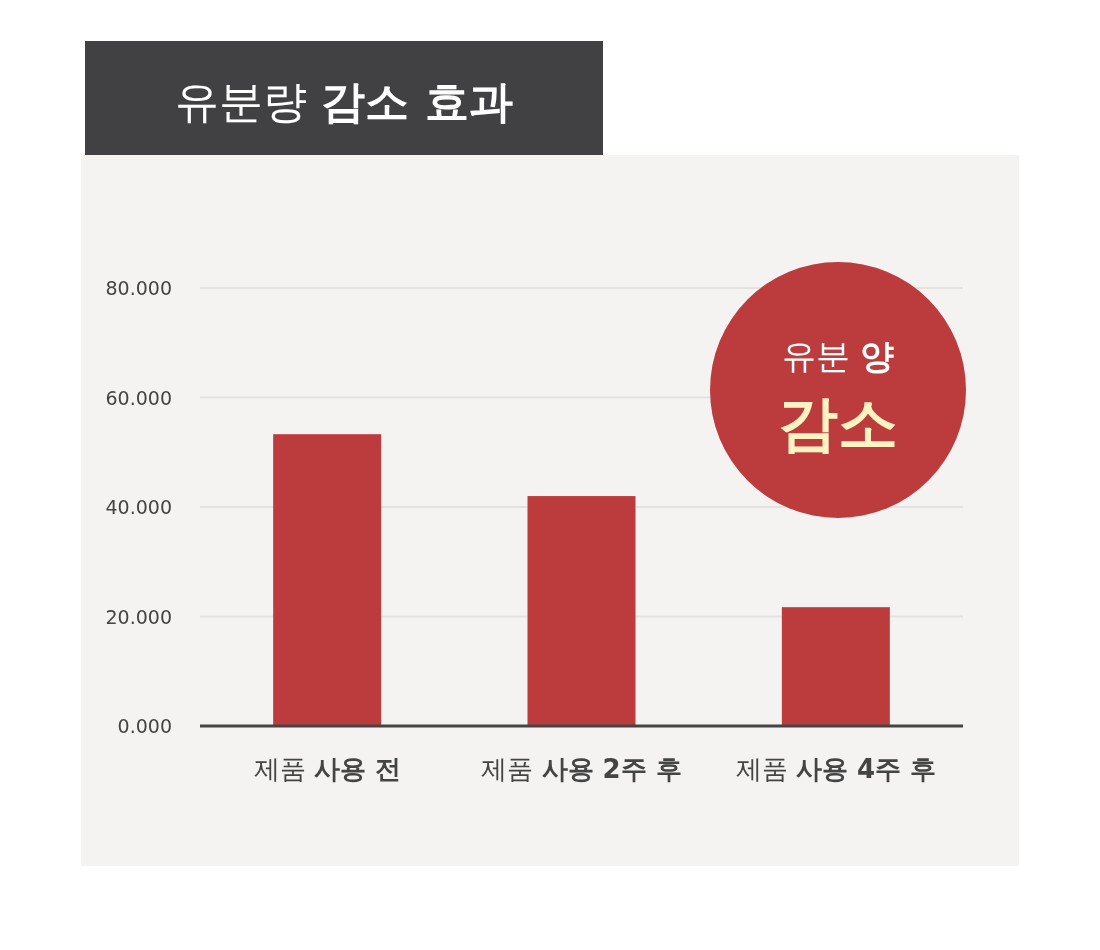 This screenshot has width=1100, height=950. Describe the element at coordinates (344, 101) in the screenshot. I see `chart-title: 유분량 감소 효과` at that location.